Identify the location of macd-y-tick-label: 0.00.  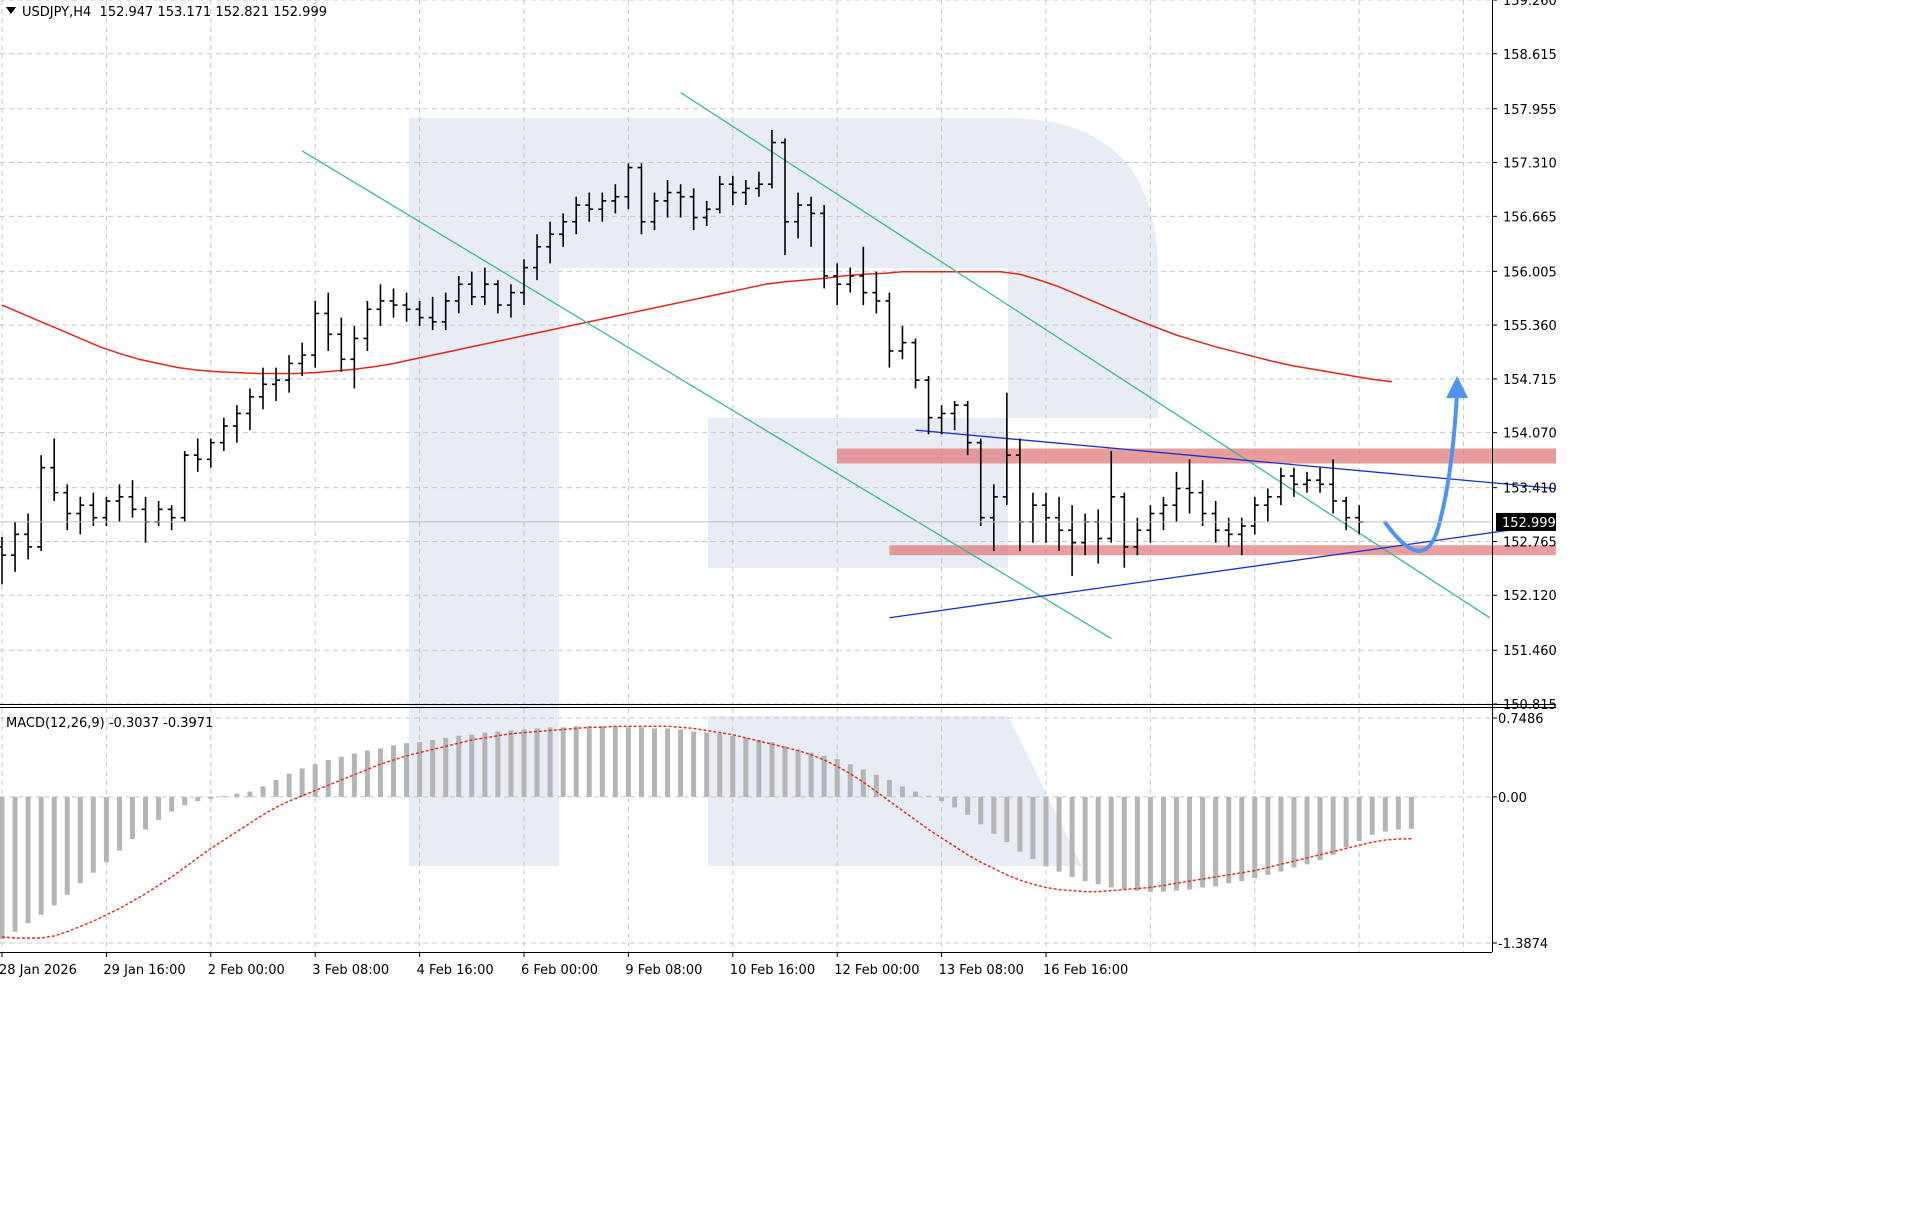
(1512, 798).